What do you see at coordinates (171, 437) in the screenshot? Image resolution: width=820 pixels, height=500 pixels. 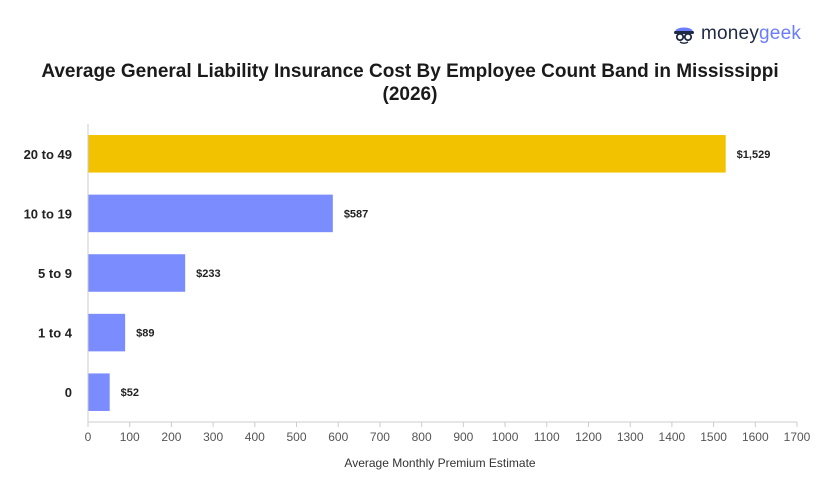 I see `x-tick-label: 200` at bounding box center [171, 437].